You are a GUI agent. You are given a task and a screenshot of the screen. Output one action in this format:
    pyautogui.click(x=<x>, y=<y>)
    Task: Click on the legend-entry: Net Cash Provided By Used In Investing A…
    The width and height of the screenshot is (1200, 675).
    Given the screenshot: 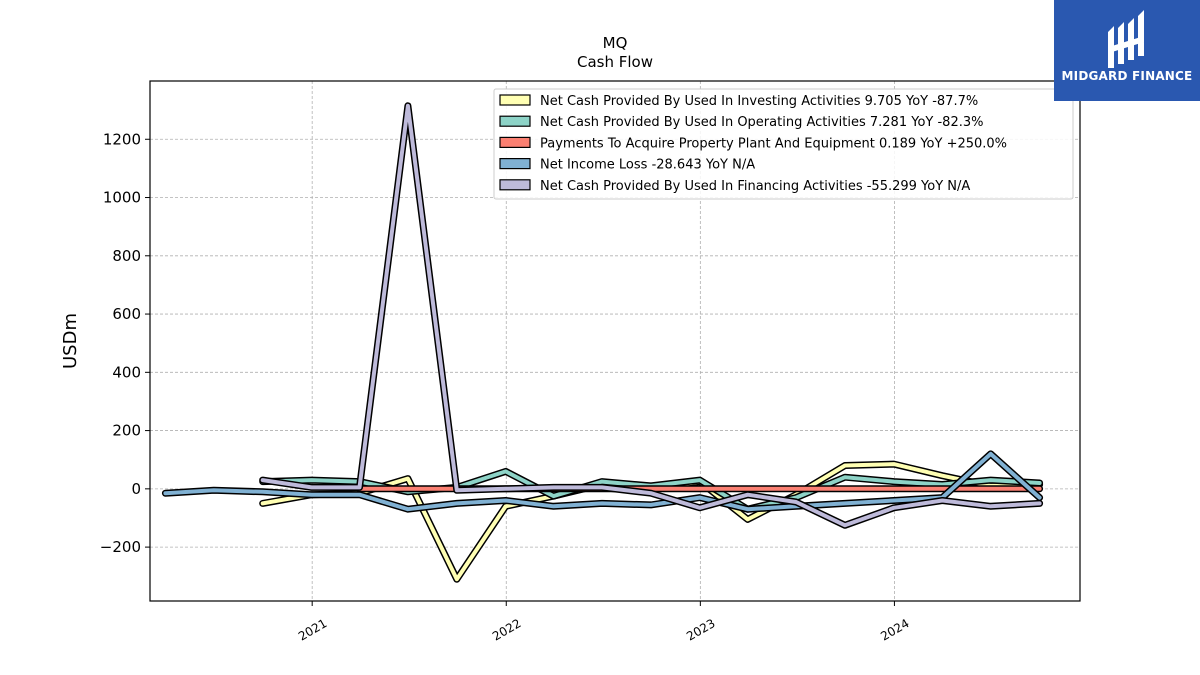 What is the action you would take?
    pyautogui.click(x=738, y=101)
    